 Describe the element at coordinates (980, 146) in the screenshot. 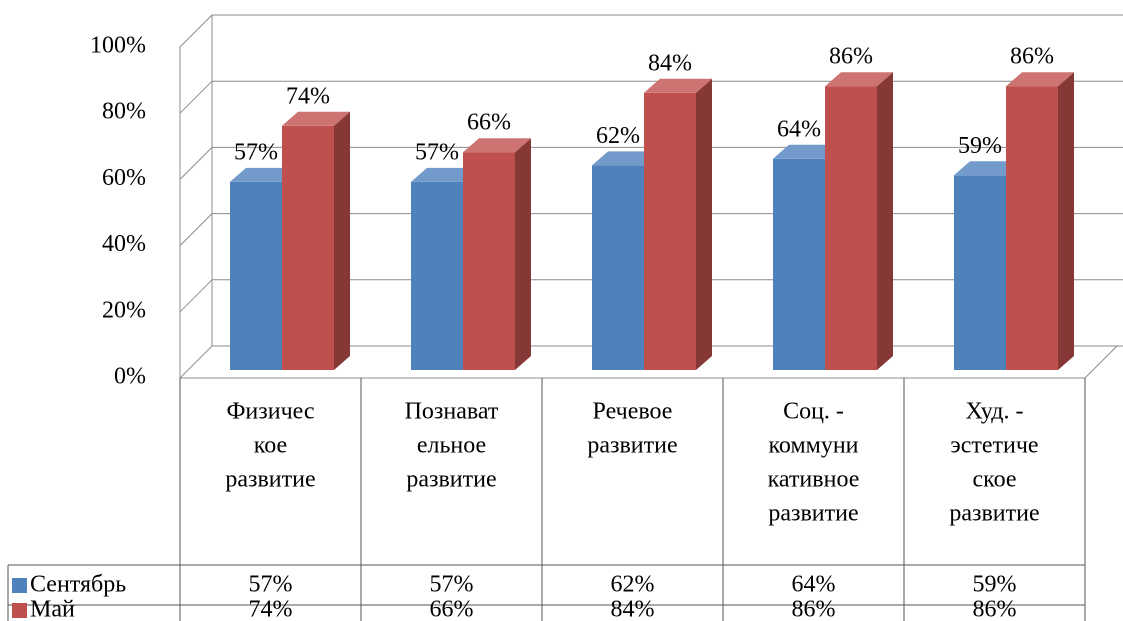

I see `data-label: 59%` at that location.